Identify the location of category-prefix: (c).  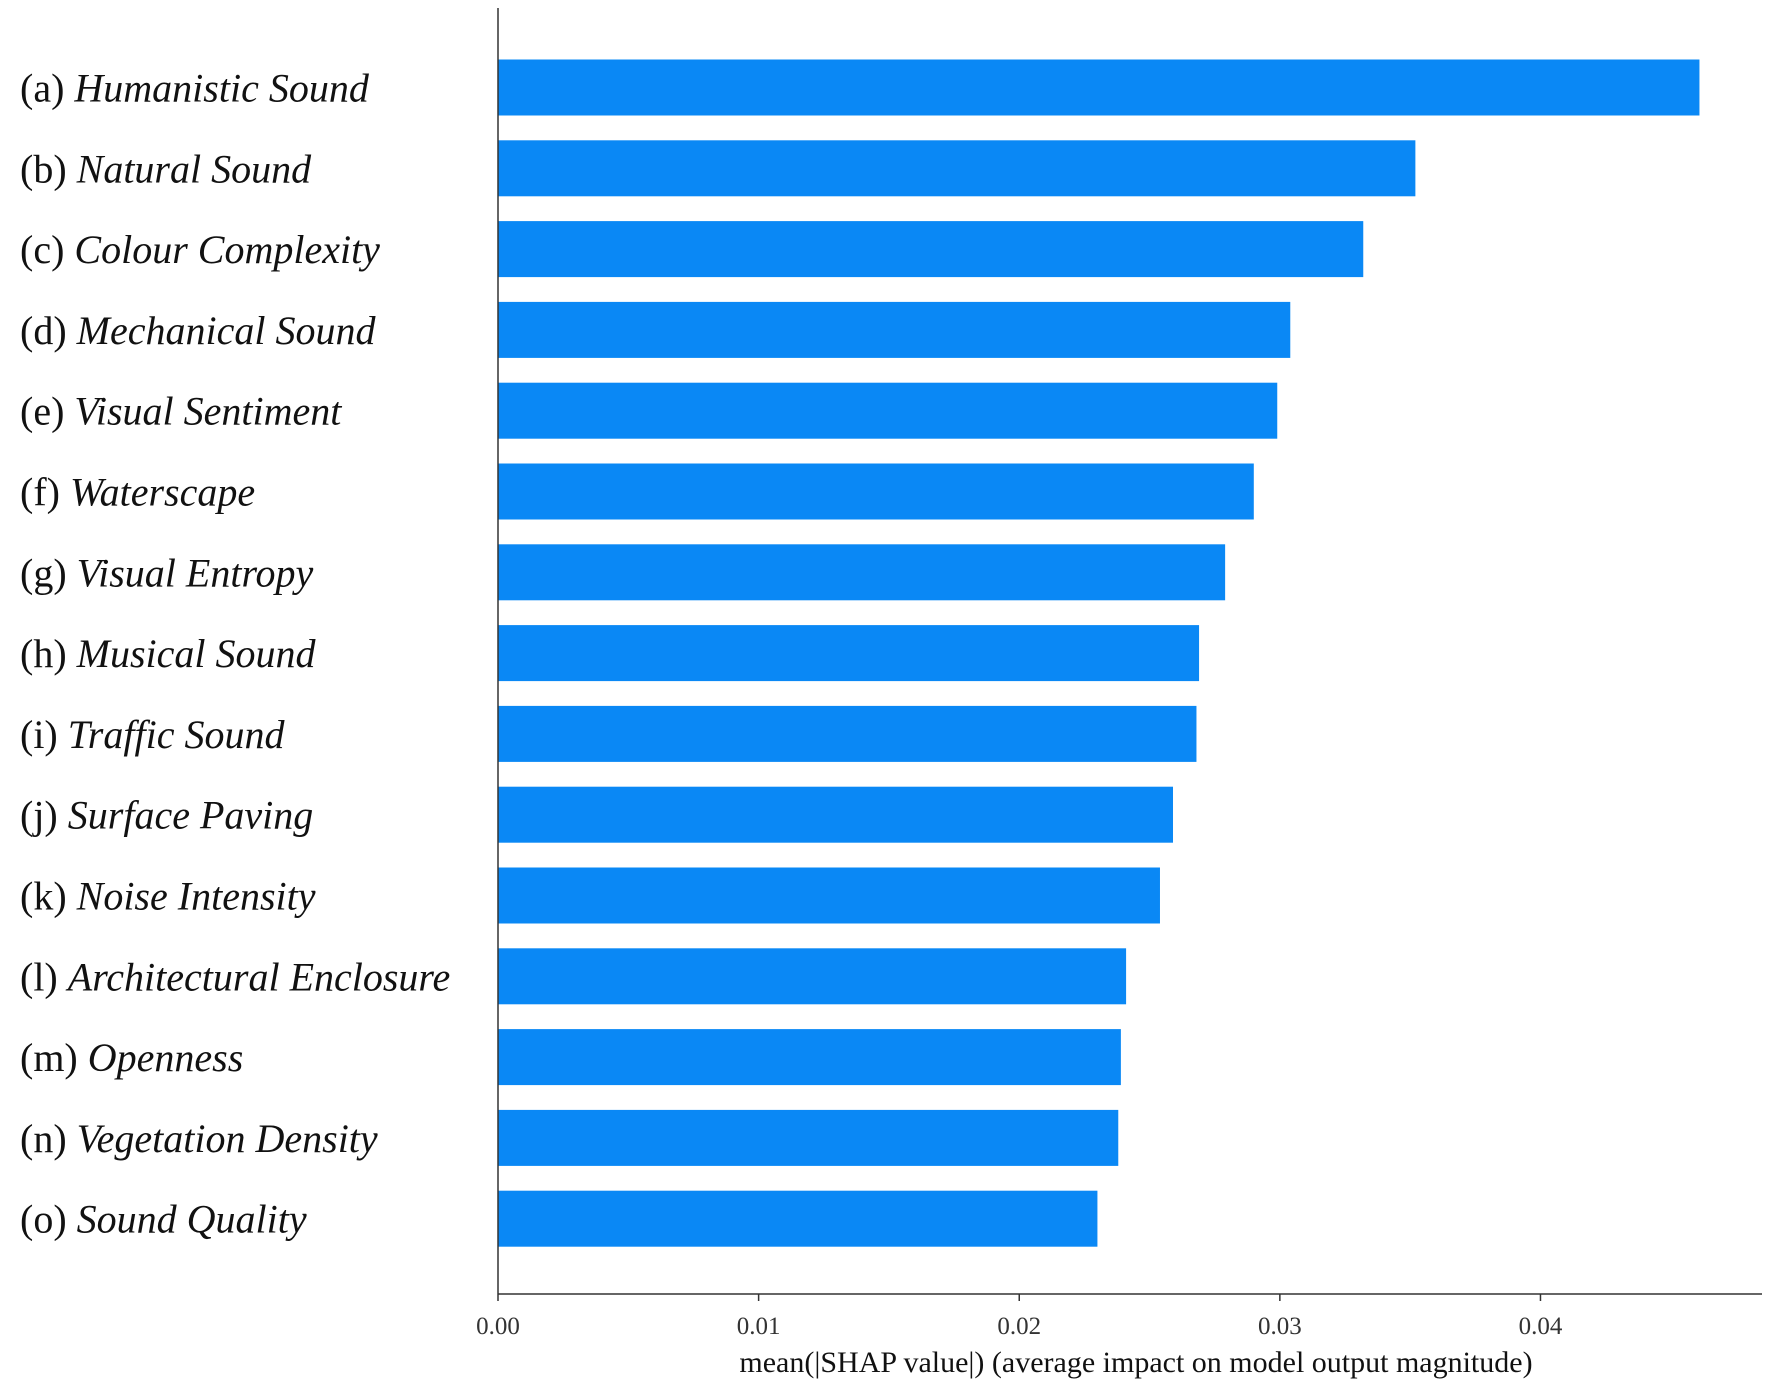
(47, 249).